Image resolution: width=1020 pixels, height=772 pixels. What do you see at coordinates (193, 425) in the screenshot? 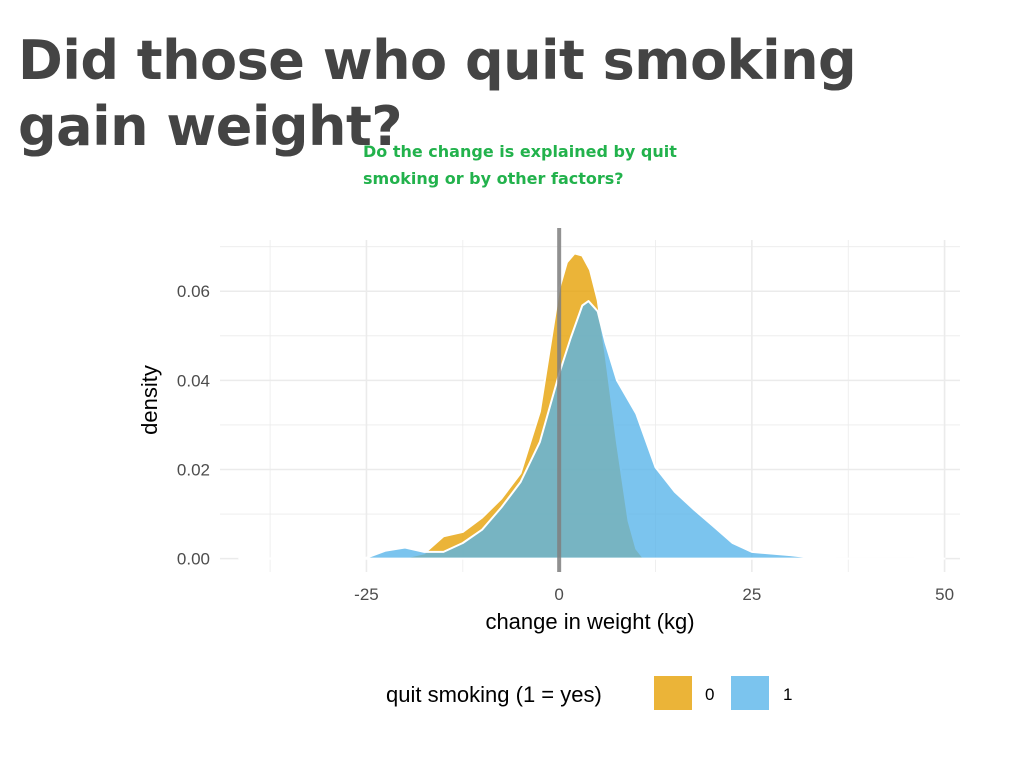
I see `y-axis-ticks: 0.00 0.02 0.04 0.06` at bounding box center [193, 425].